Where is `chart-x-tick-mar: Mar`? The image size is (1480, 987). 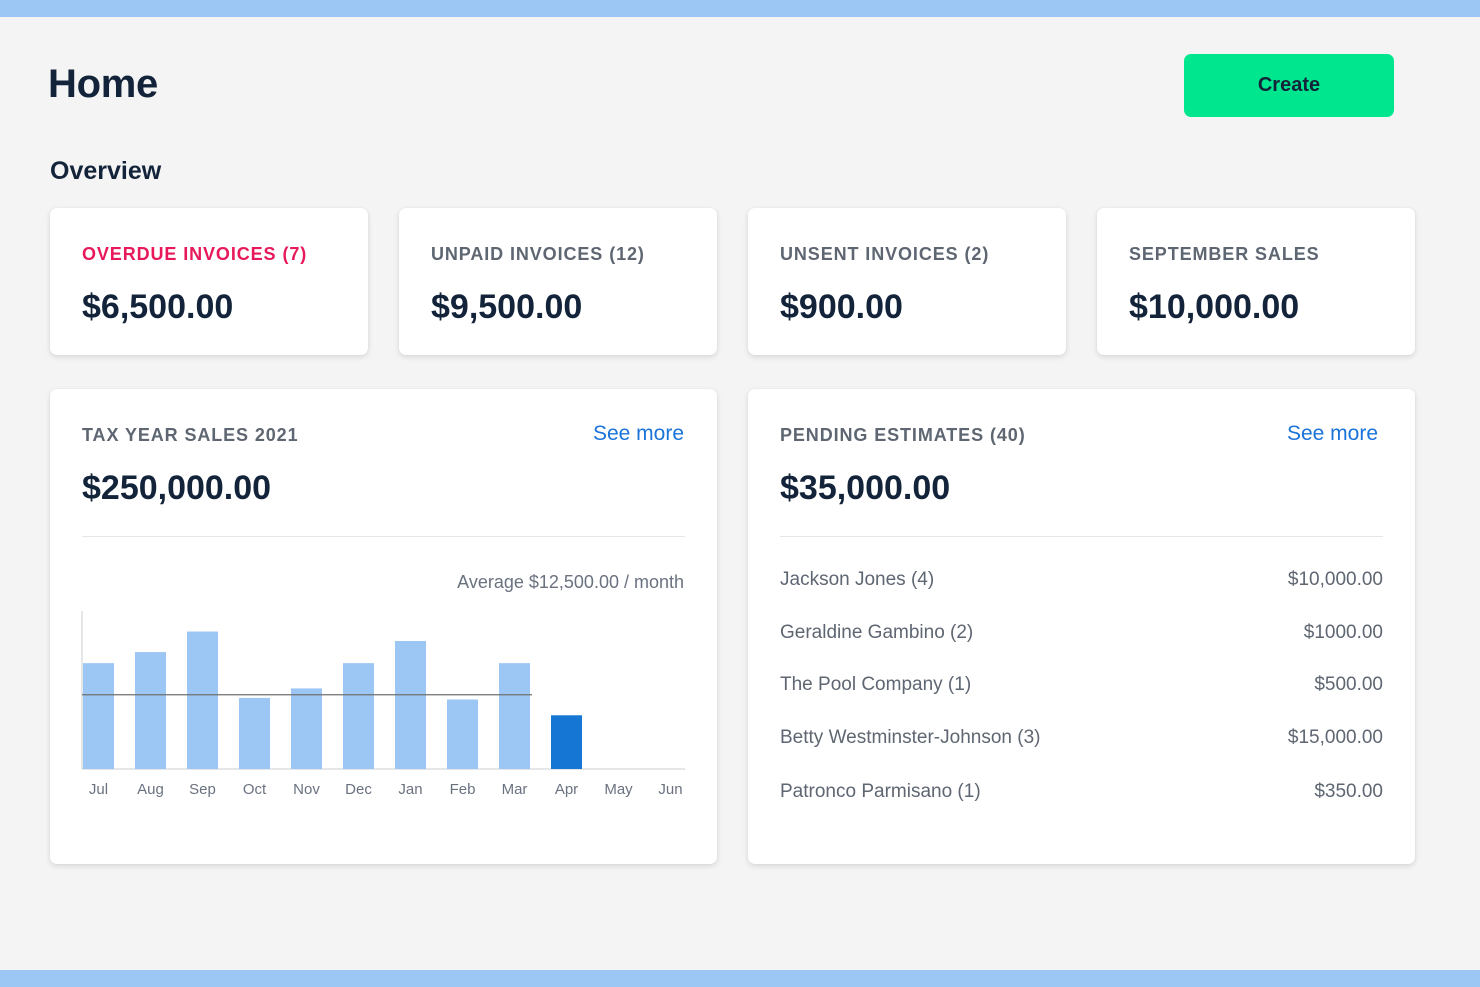 chart-x-tick-mar: Mar is located at coordinates (515, 789).